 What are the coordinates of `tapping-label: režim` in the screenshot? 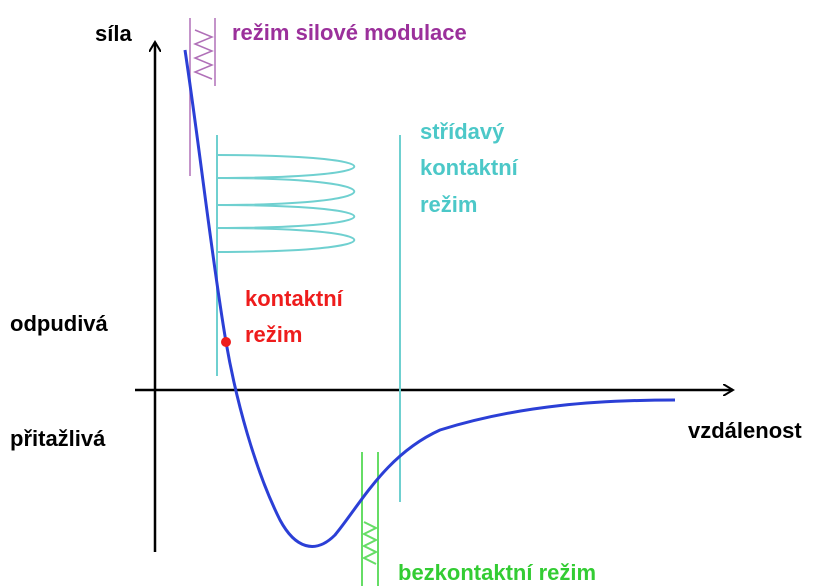 It's located at (448, 204).